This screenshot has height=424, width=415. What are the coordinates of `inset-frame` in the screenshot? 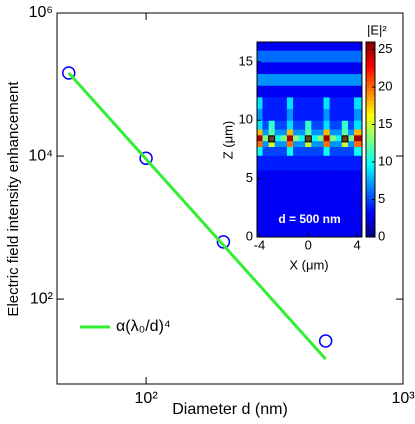 It's located at (309, 139).